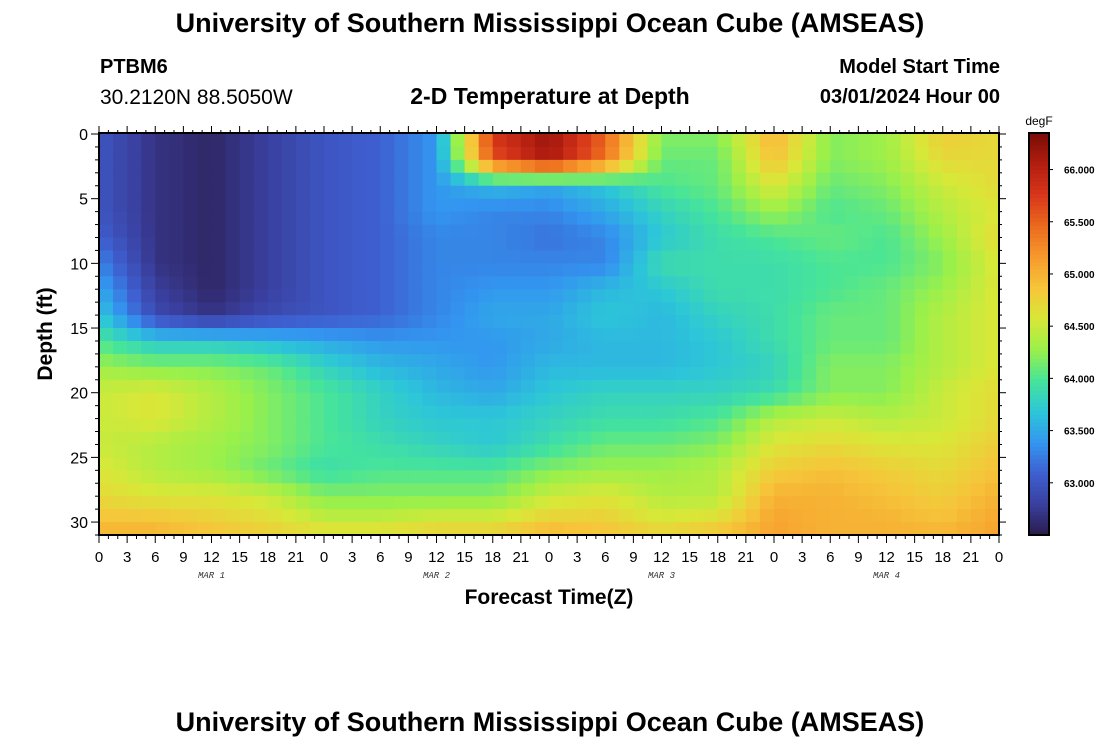 Image resolution: width=1100 pixels, height=750 pixels. Describe the element at coordinates (662, 576) in the screenshot. I see `date-label: MAR 3` at that location.